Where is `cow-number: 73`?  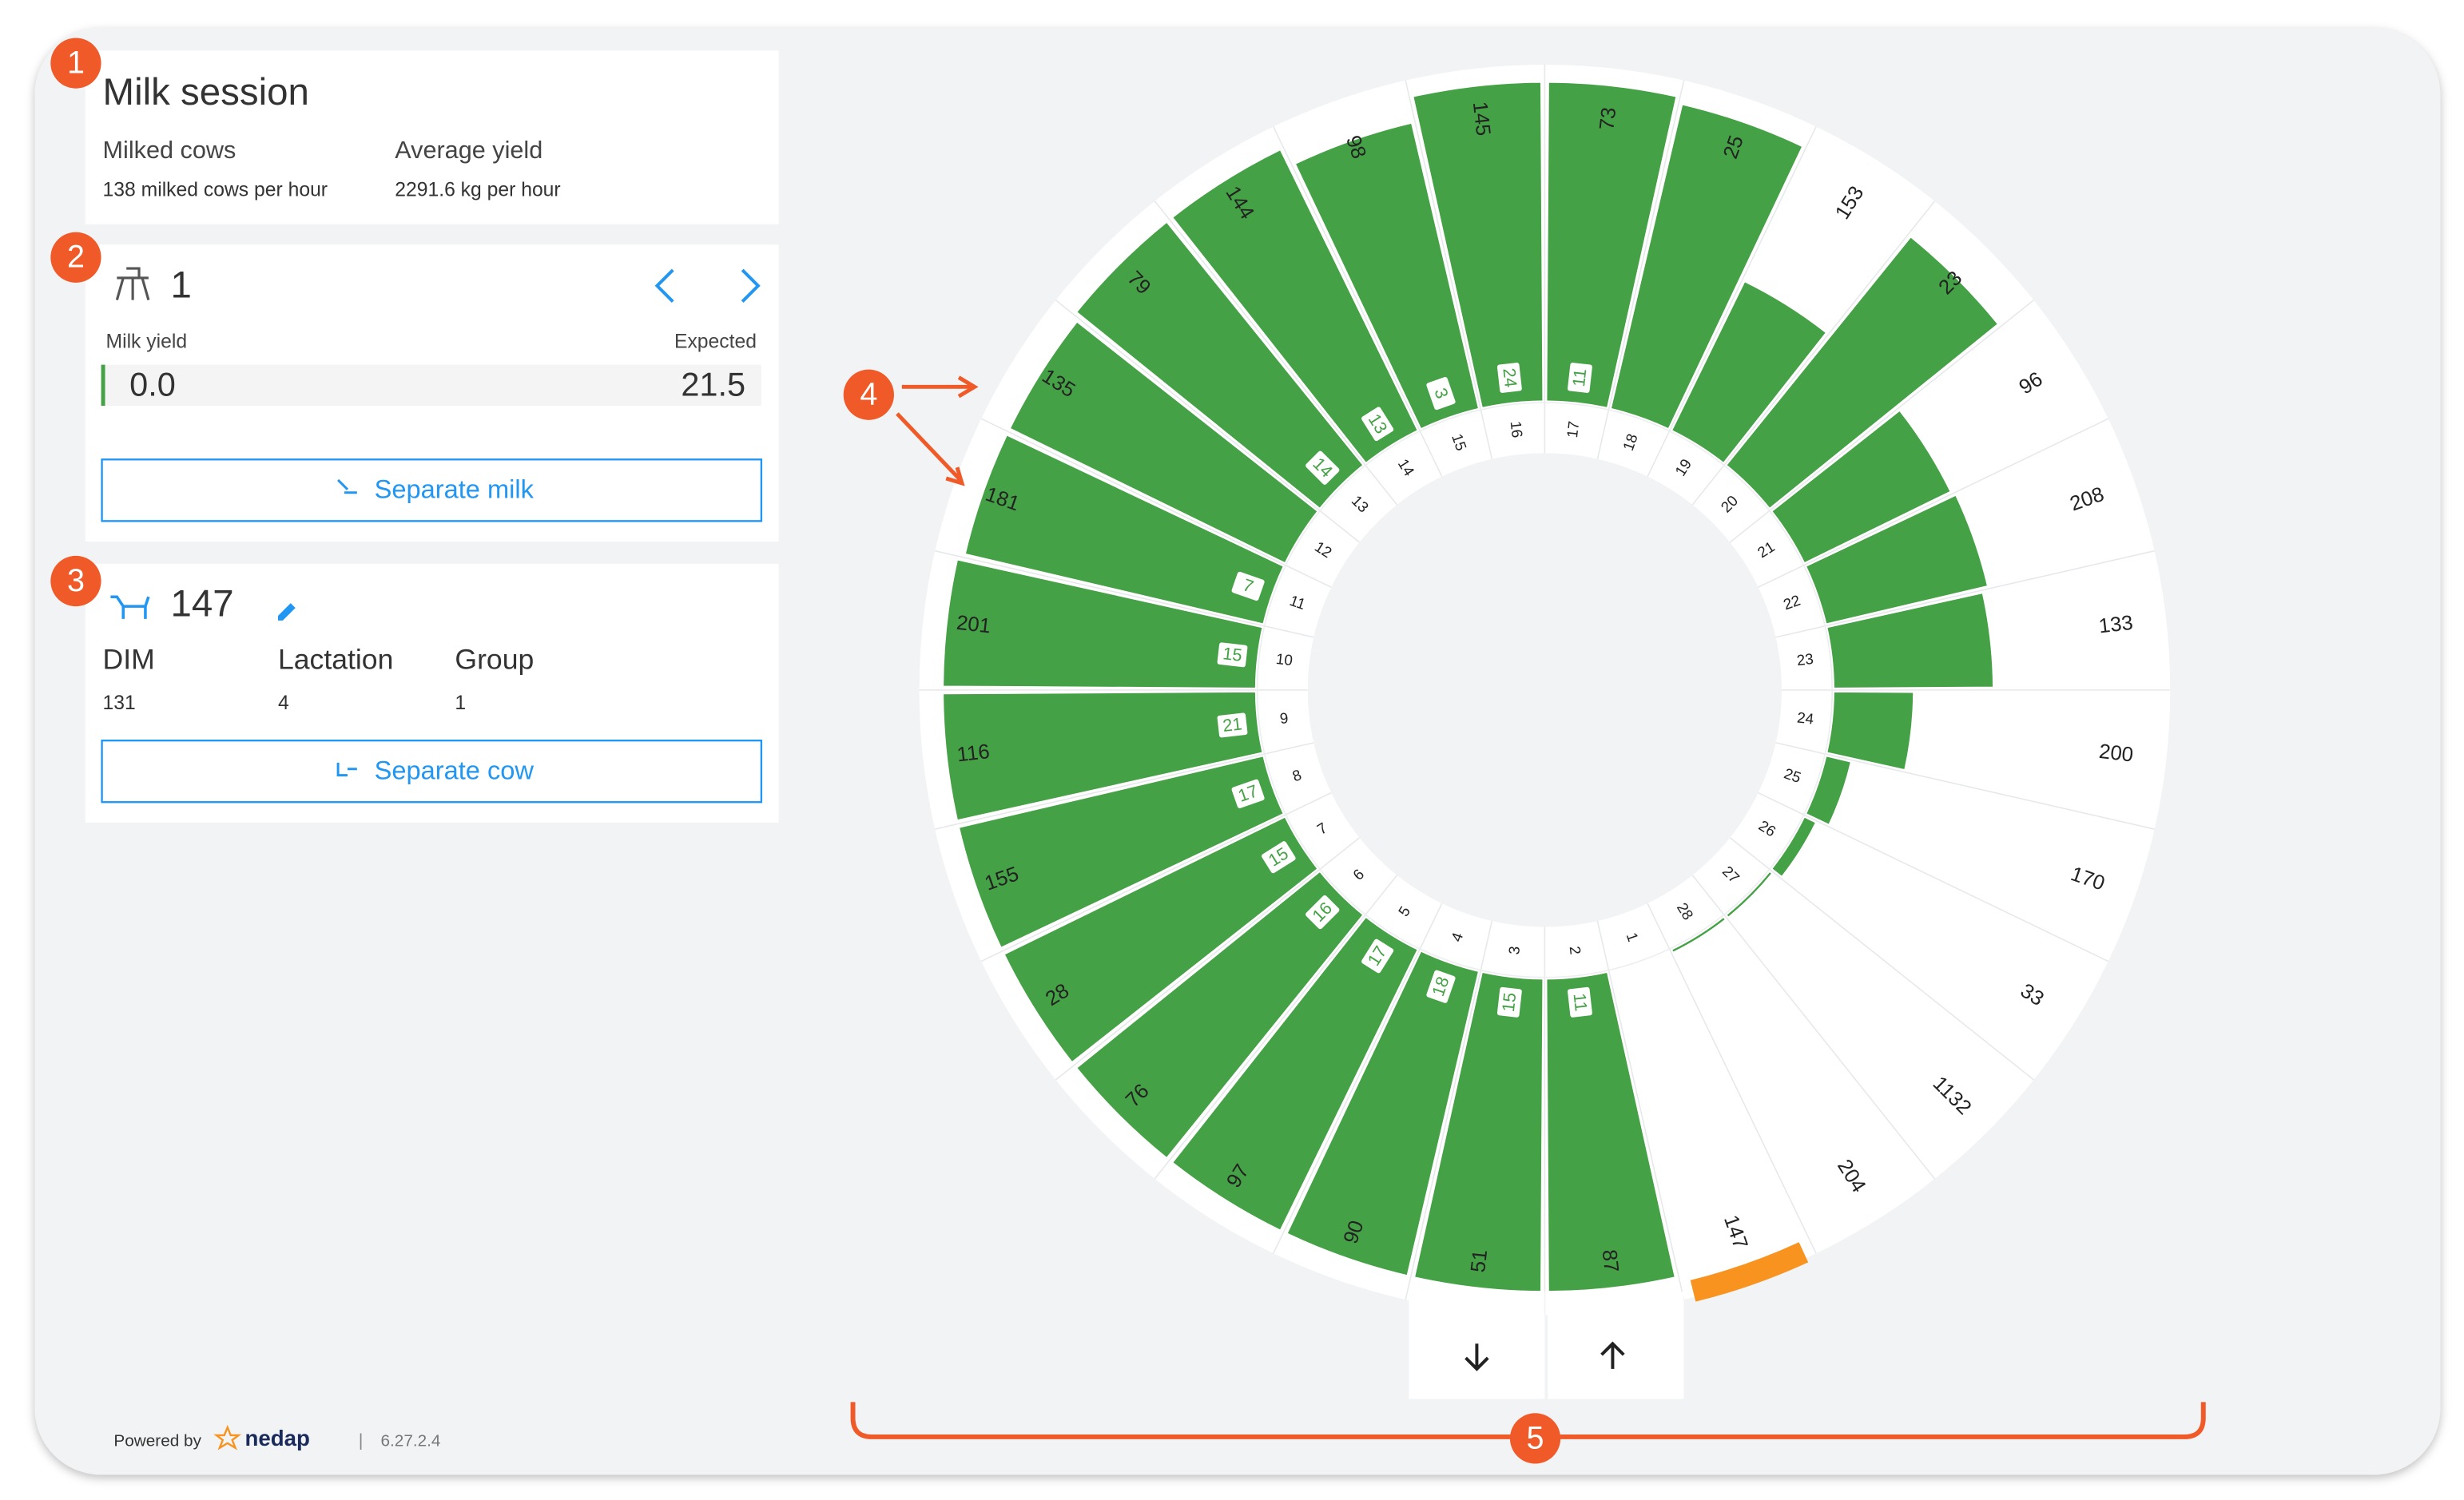 cow-number: 73 is located at coordinates (1608, 119).